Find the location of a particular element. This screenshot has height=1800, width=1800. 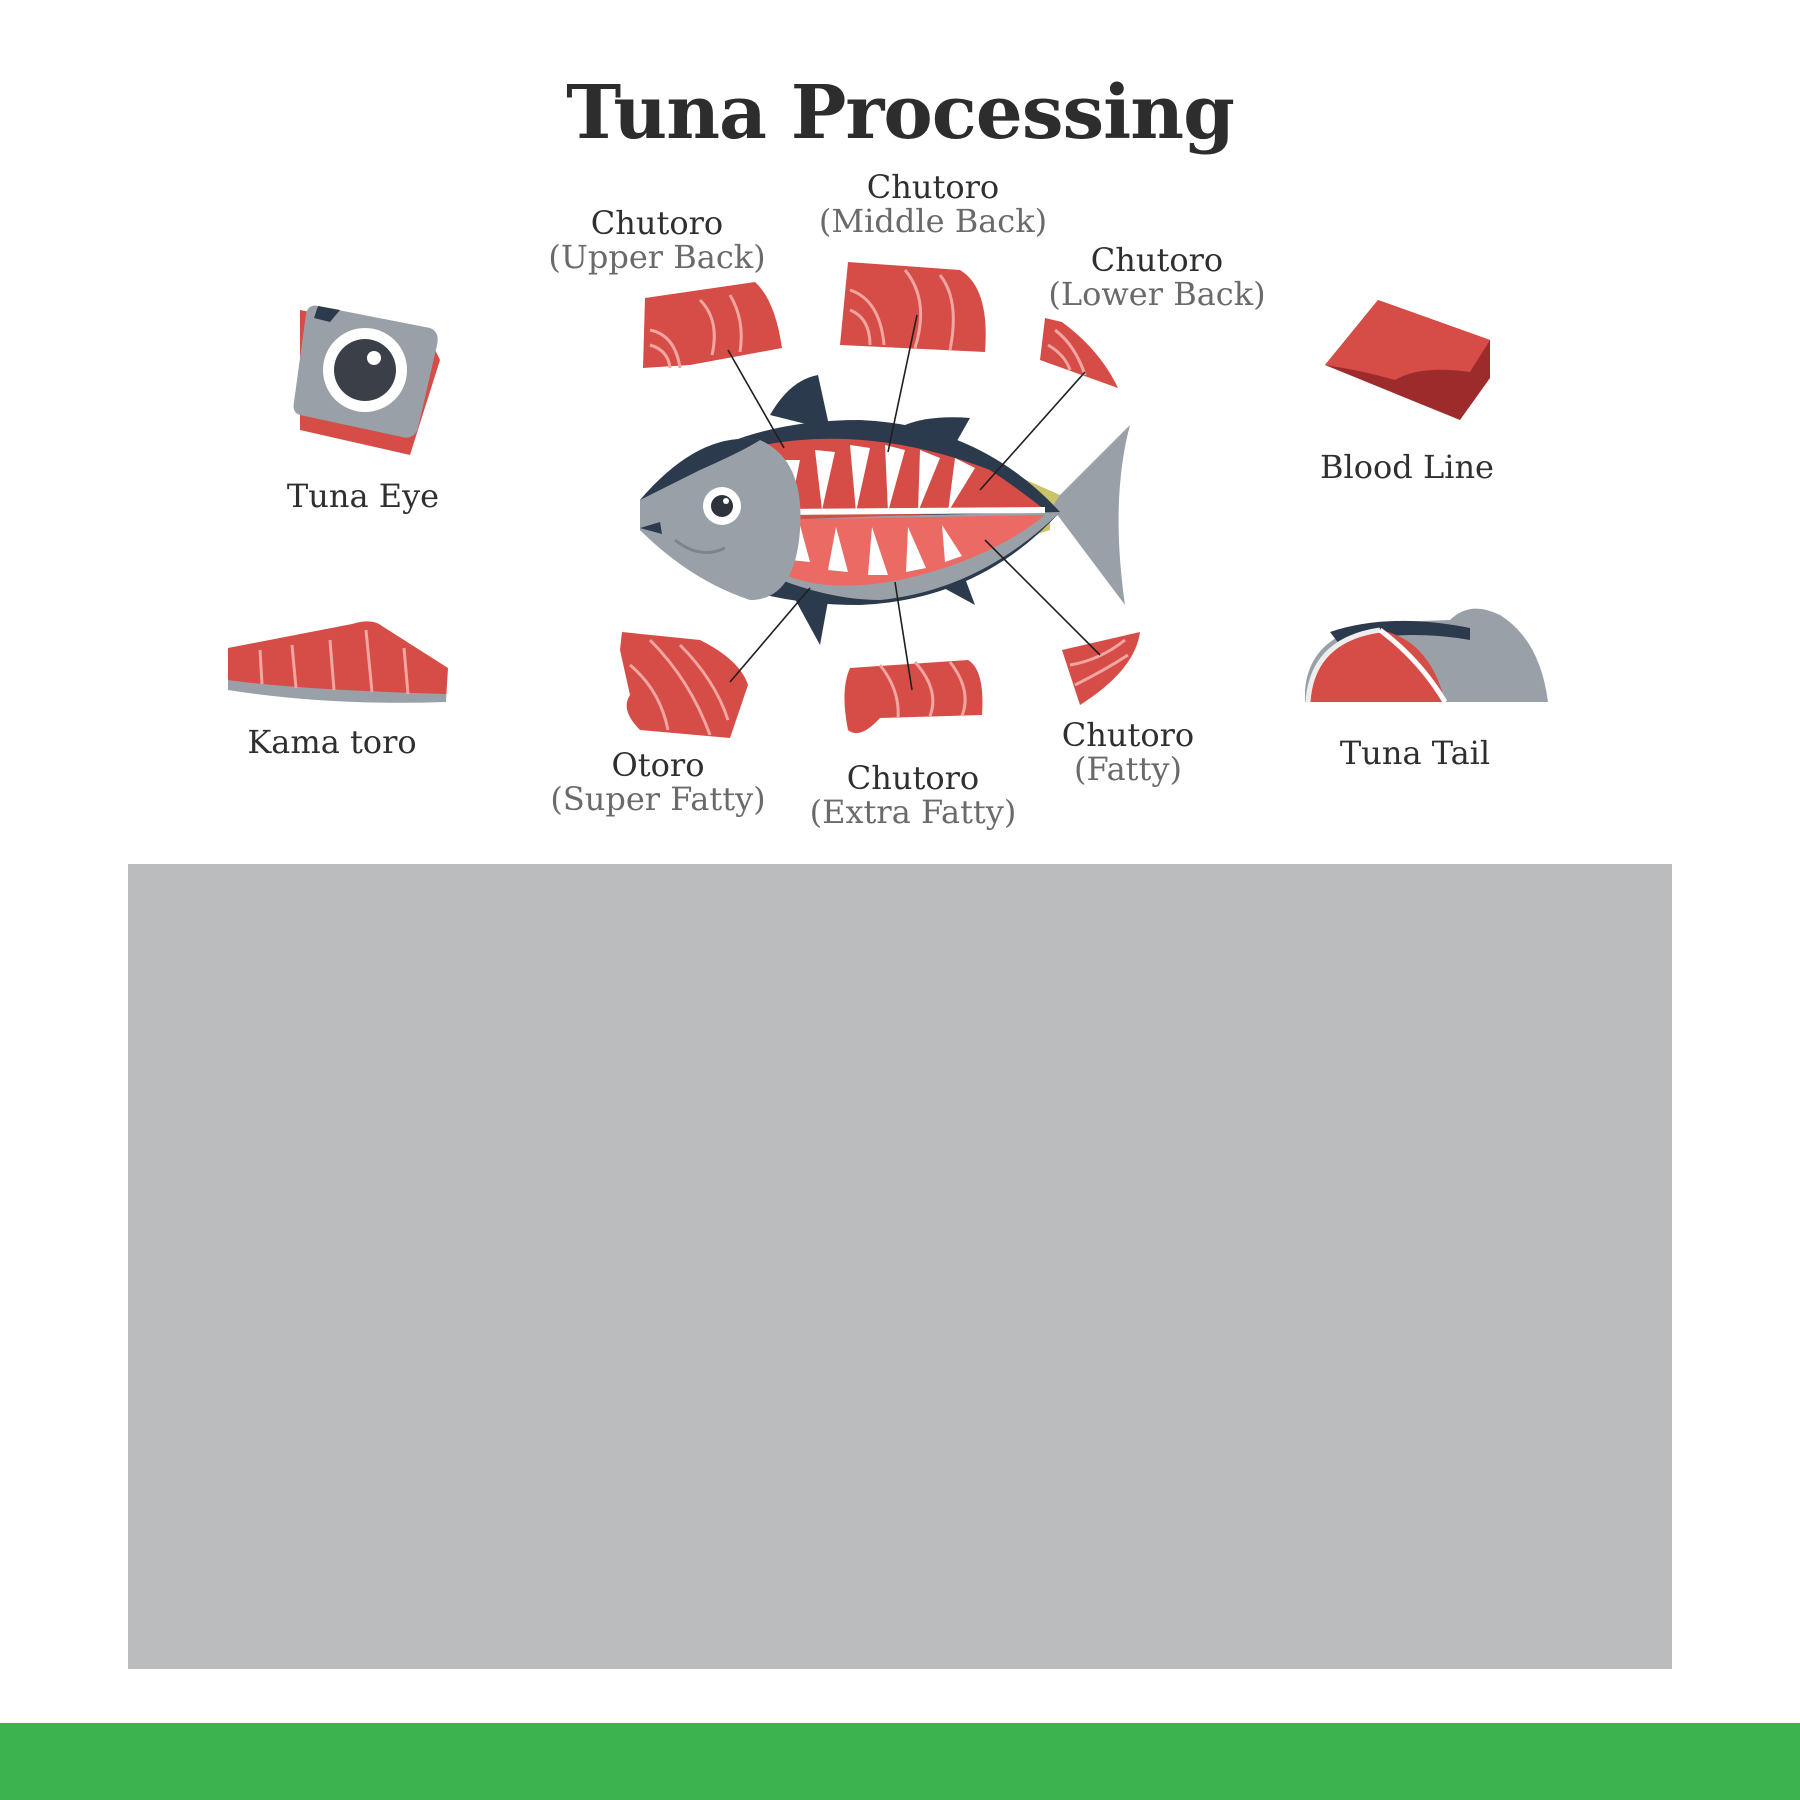

fatty-cut is located at coordinates (1101, 668).